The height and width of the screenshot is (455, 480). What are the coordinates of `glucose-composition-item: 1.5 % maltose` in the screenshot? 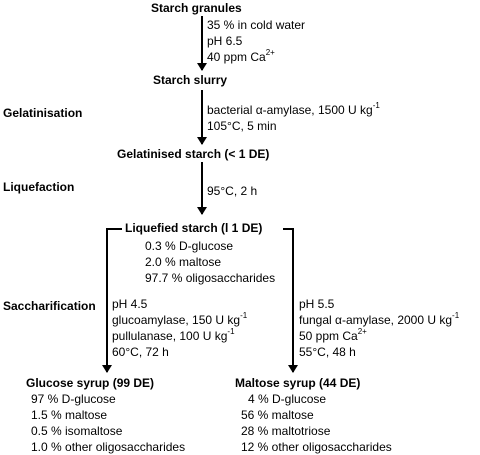 It's located at (69, 415).